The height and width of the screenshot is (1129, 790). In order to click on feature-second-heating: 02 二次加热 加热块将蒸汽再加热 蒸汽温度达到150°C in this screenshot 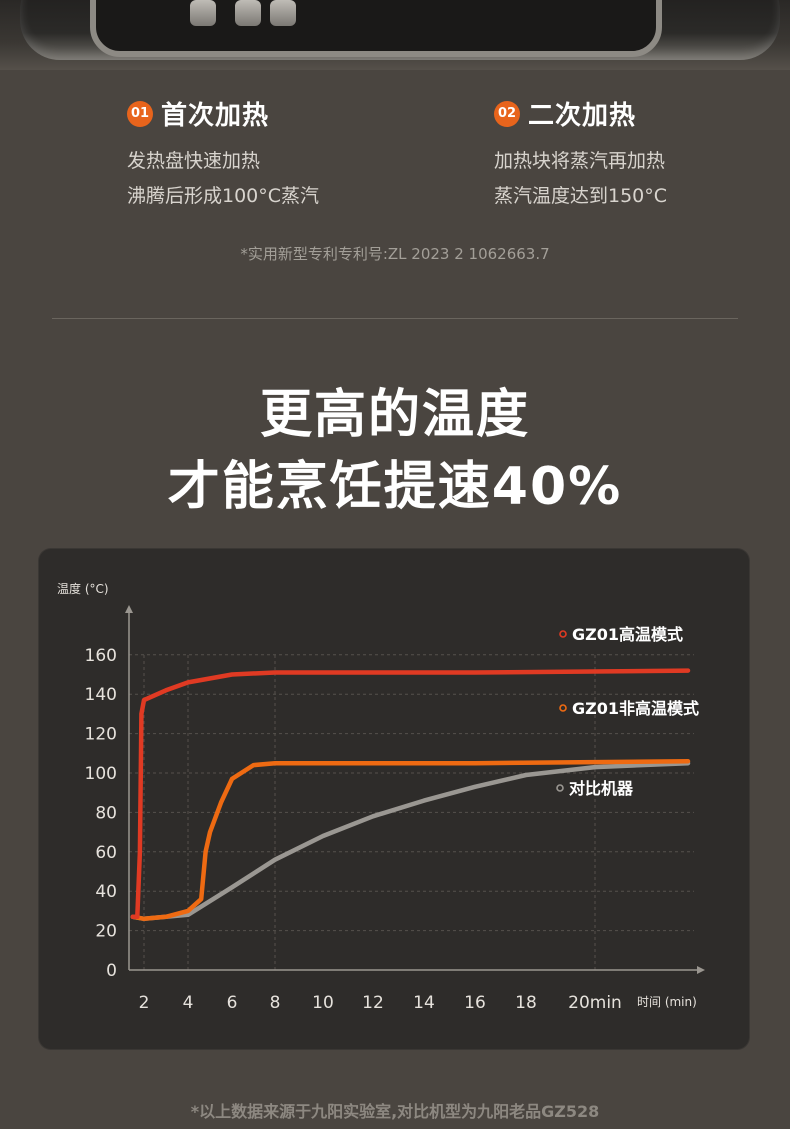, I will do `click(580, 153)`.